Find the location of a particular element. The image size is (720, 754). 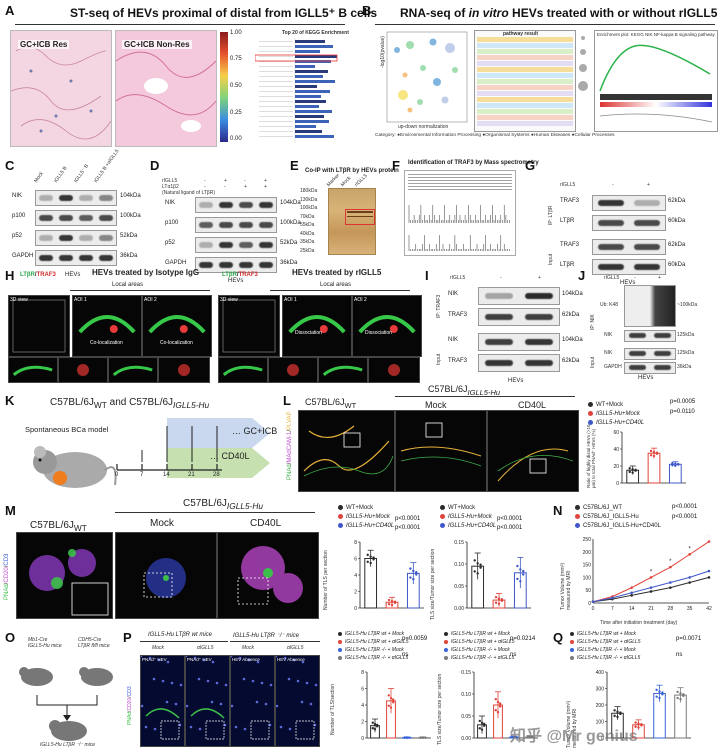

pathway-row is located at coordinates (525, 93).